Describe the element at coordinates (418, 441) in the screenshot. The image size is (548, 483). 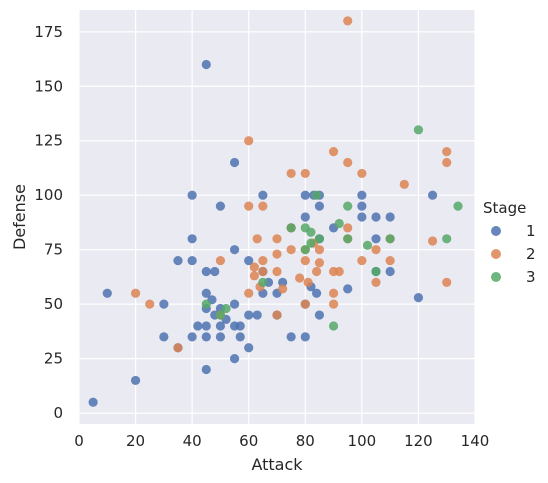
I see `x-tick-label: 120` at that location.